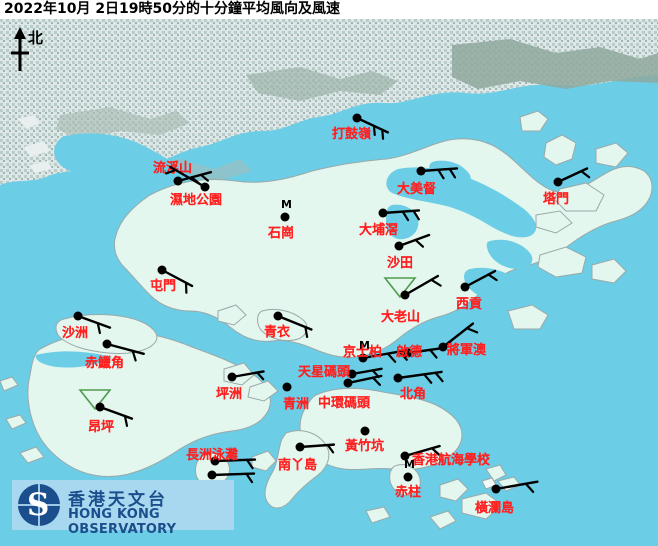  I want to click on station-label-ngong-ping: 昂坪, so click(101, 427).